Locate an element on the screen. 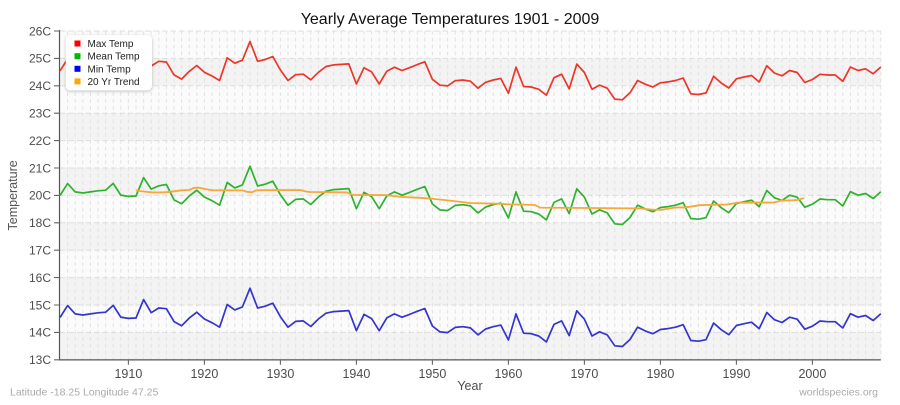  svg-text: 26C is located at coordinates (40, 31).